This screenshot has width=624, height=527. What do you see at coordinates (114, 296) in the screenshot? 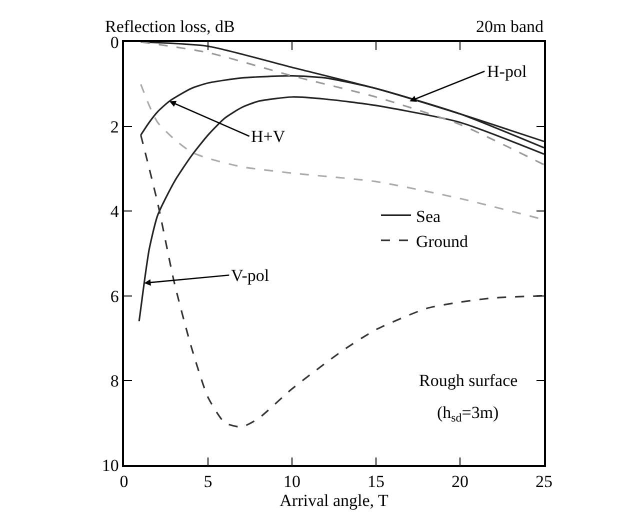
I see `y-tick-label: 6` at bounding box center [114, 296].